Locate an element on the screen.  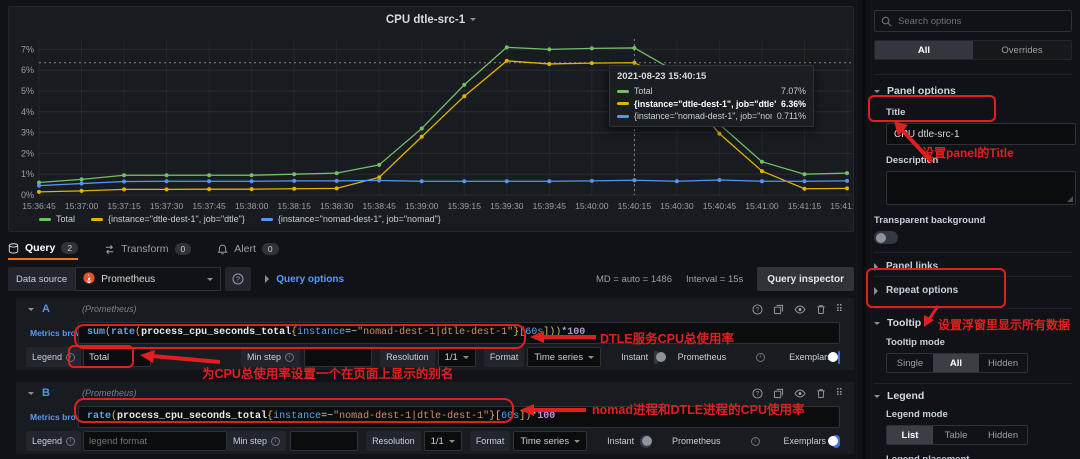
tab-query-count: 2 is located at coordinates (70, 248).